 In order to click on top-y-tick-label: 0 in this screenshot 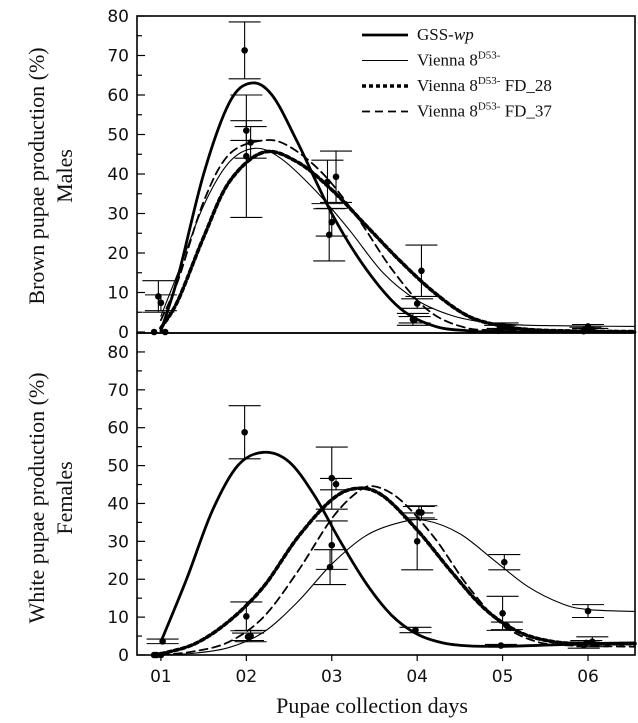, I will do `click(123, 333)`.